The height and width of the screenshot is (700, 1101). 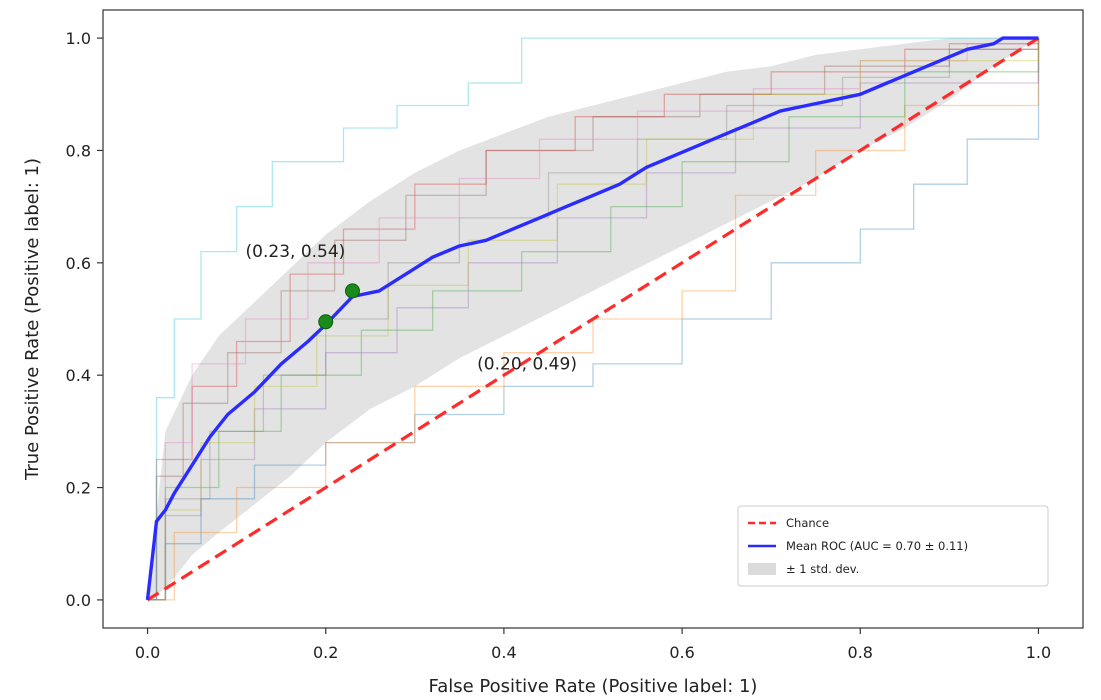 What do you see at coordinates (593, 686) in the screenshot?
I see `x-axis-title: False Positive Rate (Positive label: 1)` at bounding box center [593, 686].